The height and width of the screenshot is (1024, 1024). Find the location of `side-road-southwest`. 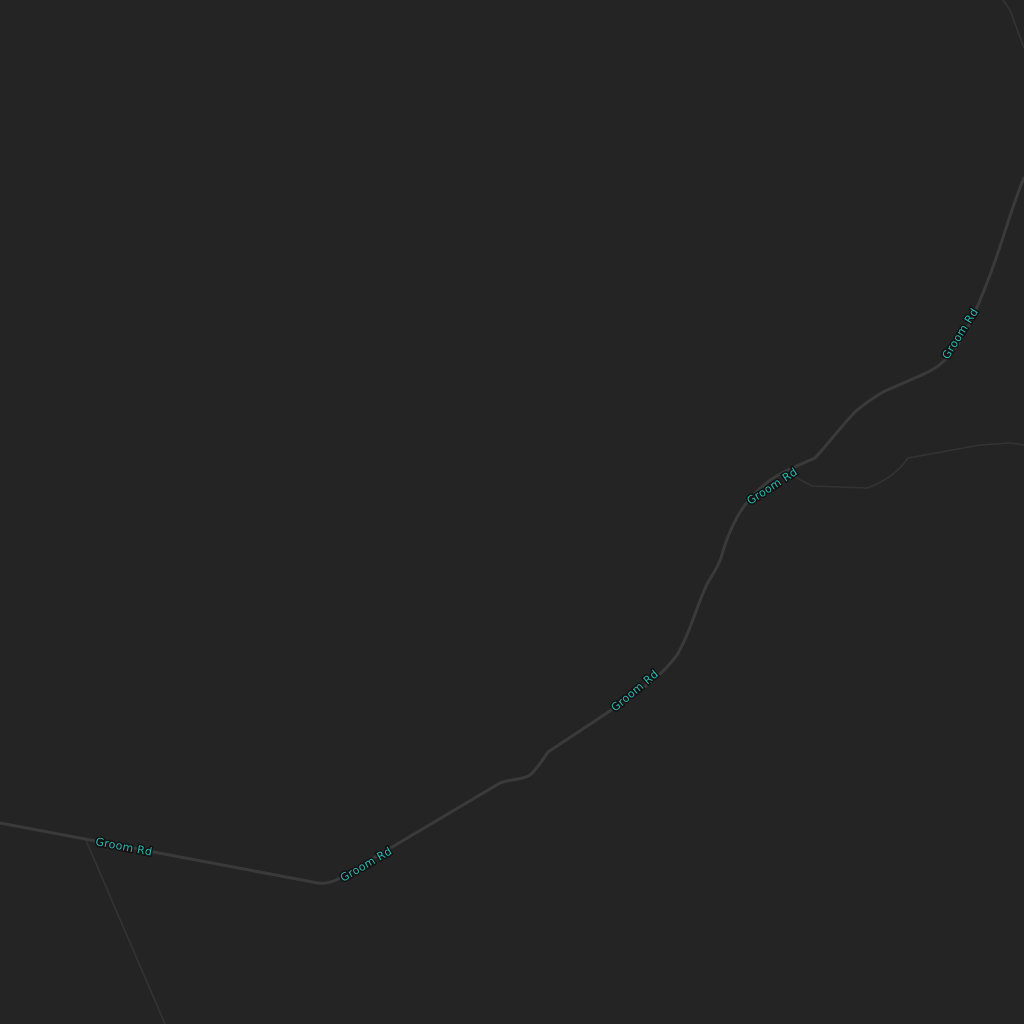

side-road-southwest is located at coordinates (125, 930).